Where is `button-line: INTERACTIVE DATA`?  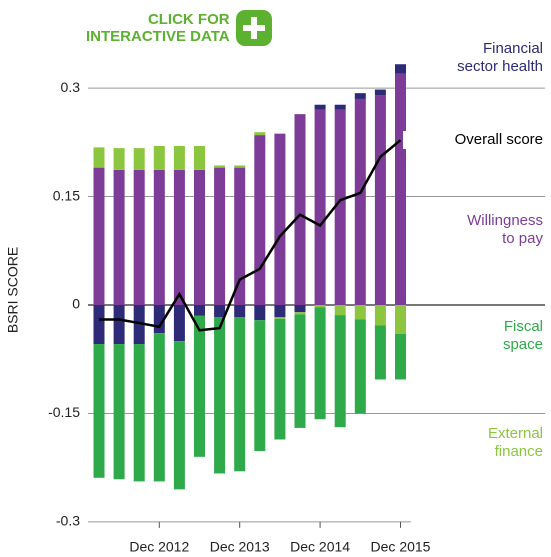
button-line: INTERACTIVE DATA is located at coordinates (158, 36).